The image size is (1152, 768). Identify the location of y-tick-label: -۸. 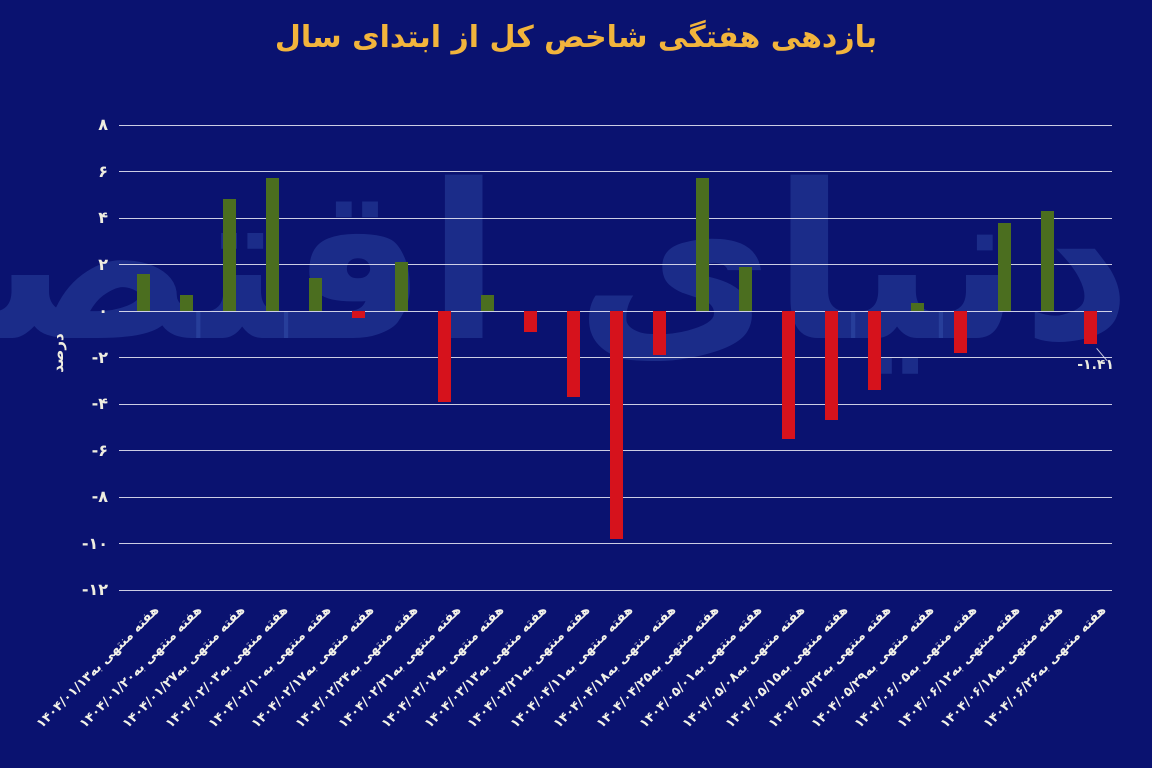
(99, 496).